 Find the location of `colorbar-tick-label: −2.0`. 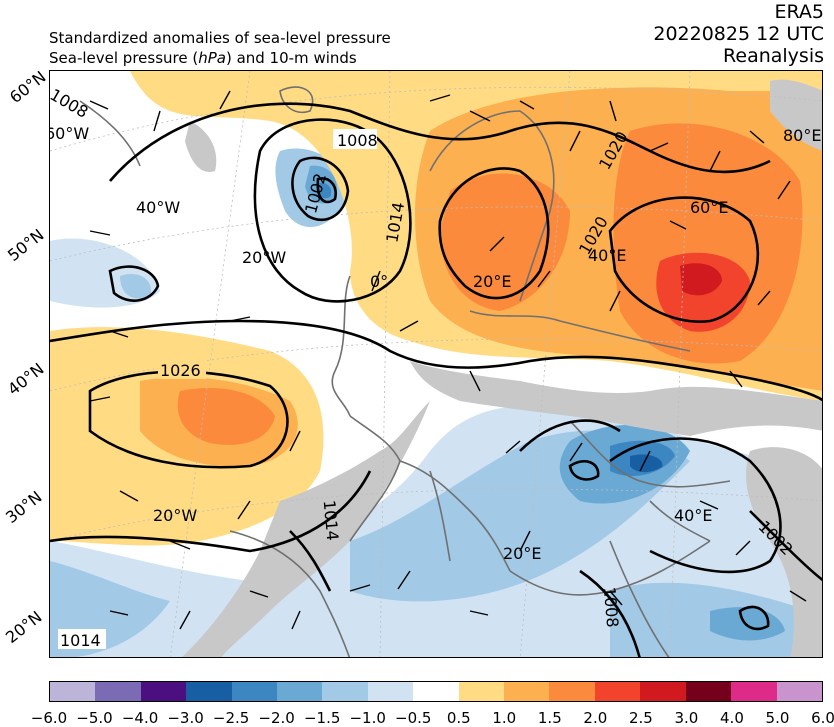

colorbar-tick-label: −2.0 is located at coordinates (276, 718).